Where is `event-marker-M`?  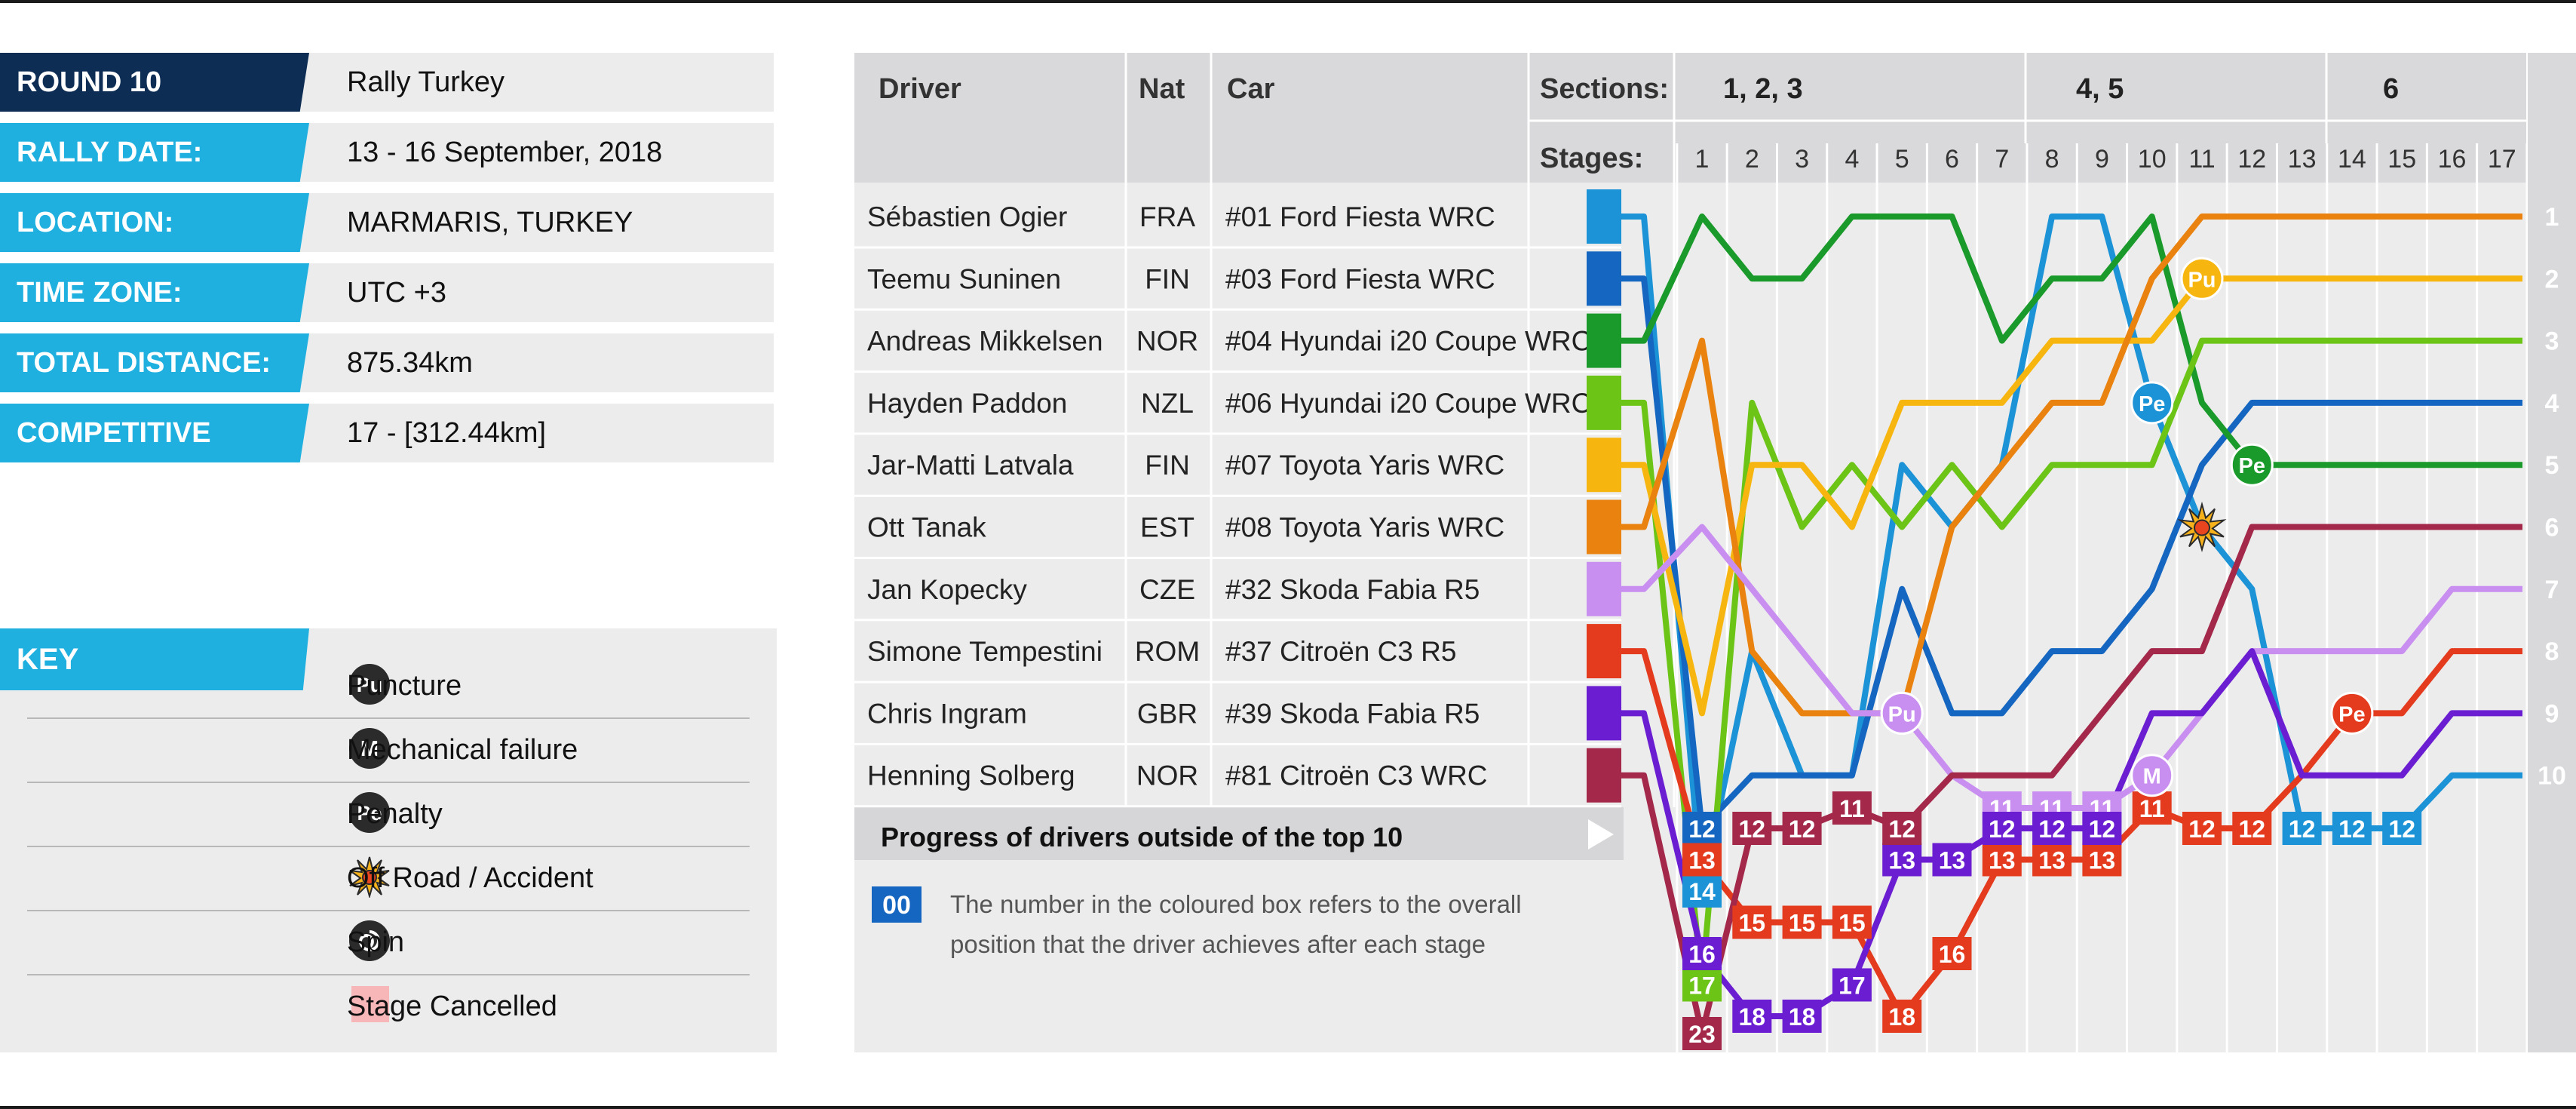 event-marker-M is located at coordinates (2152, 775).